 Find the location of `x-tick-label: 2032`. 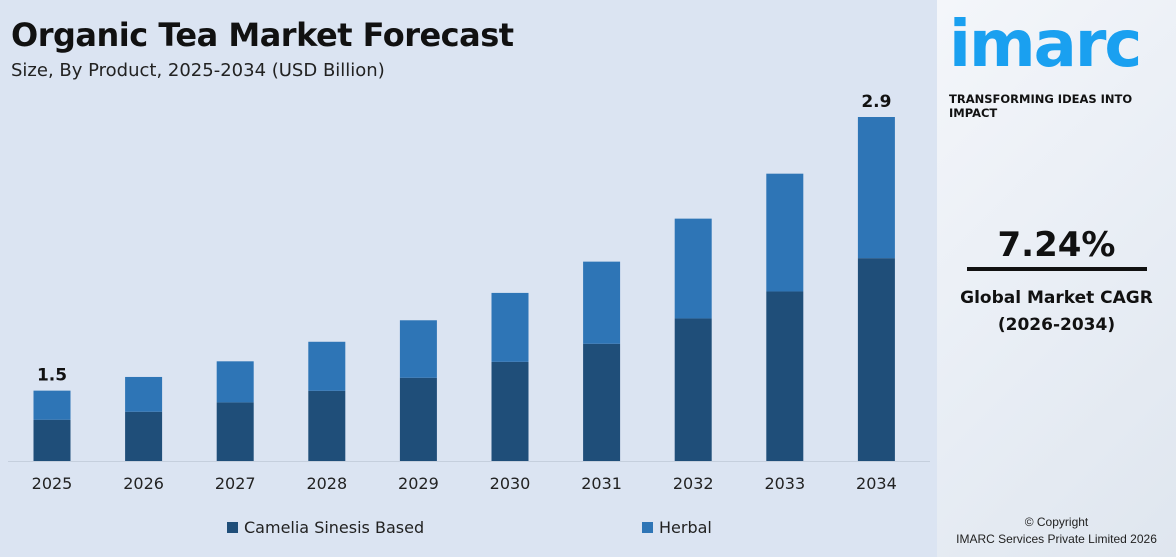

x-tick-label: 2032 is located at coordinates (693, 483).